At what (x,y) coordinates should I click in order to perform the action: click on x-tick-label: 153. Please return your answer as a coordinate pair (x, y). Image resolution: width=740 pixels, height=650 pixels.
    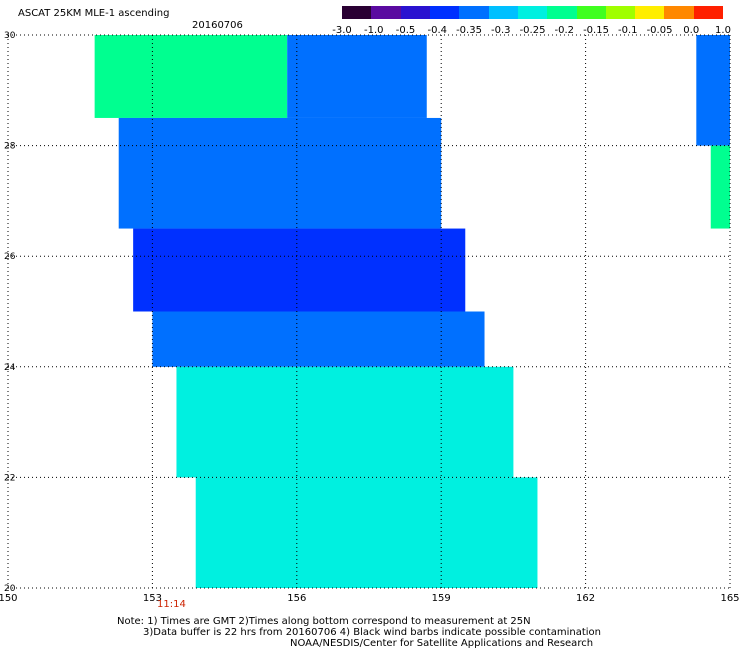
    Looking at the image, I should click on (152, 598).